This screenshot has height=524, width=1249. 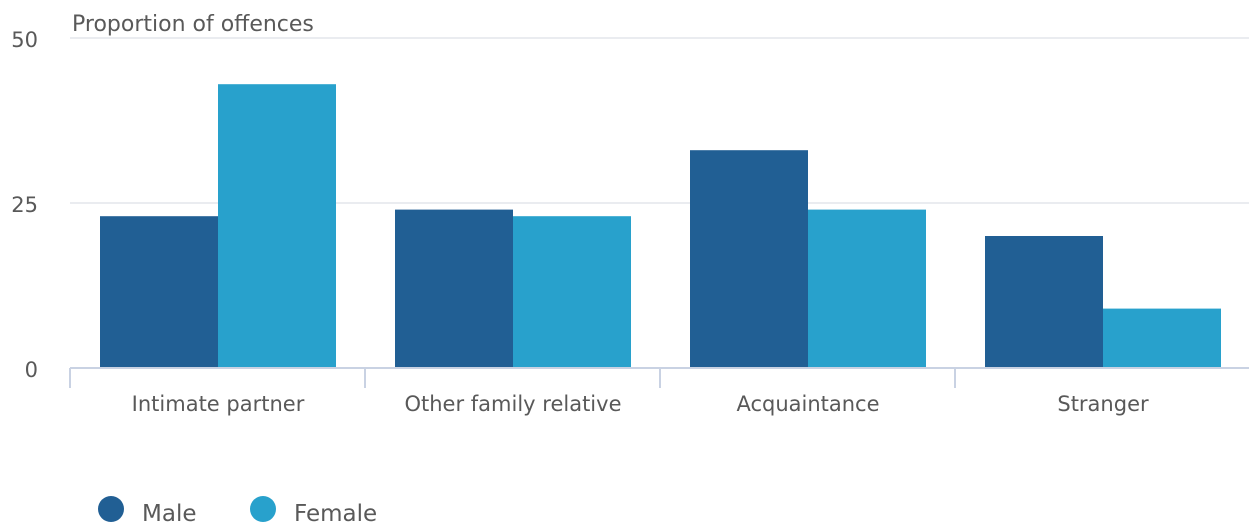 What do you see at coordinates (807, 404) in the screenshot?
I see `x-category-label: Acquaintance` at bounding box center [807, 404].